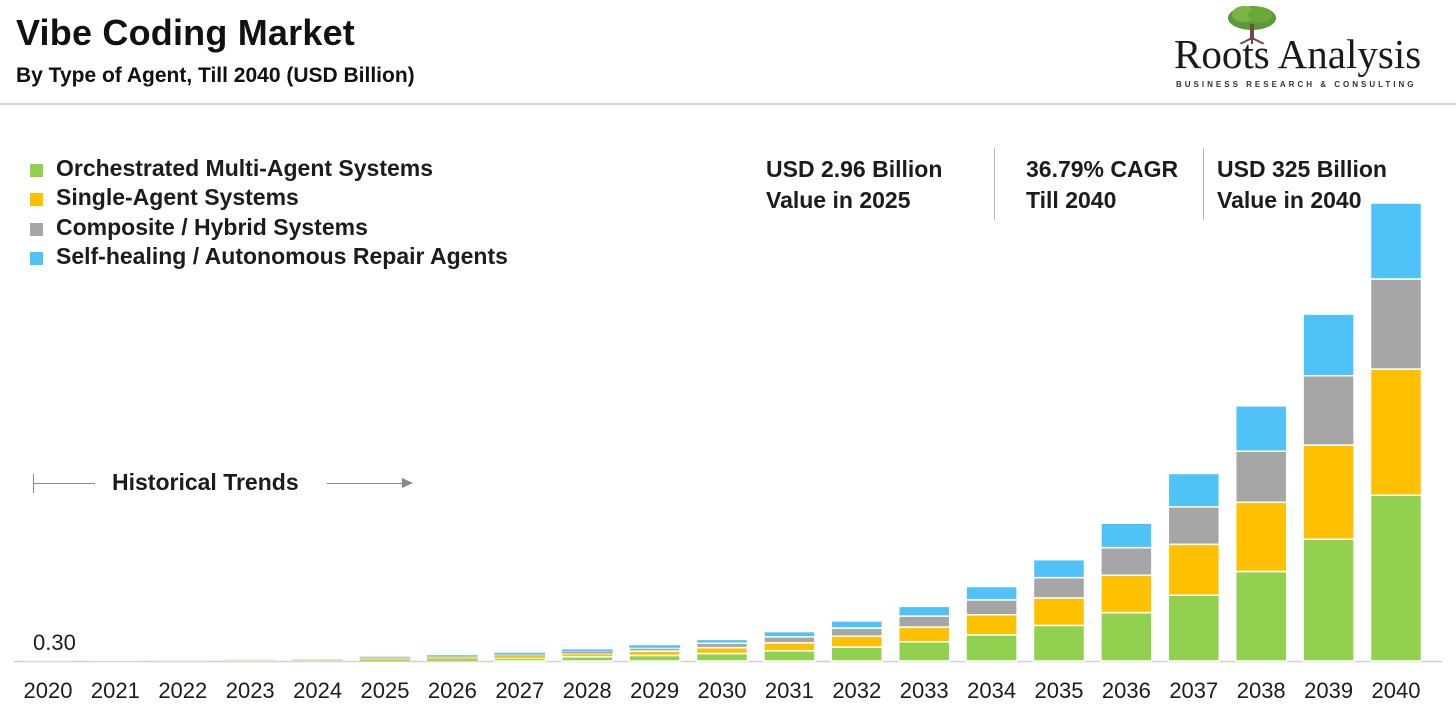 This screenshot has height=707, width=1456. I want to click on logo-tagline: BUSINESS RESEARCH & CONSULTING, so click(1296, 84).